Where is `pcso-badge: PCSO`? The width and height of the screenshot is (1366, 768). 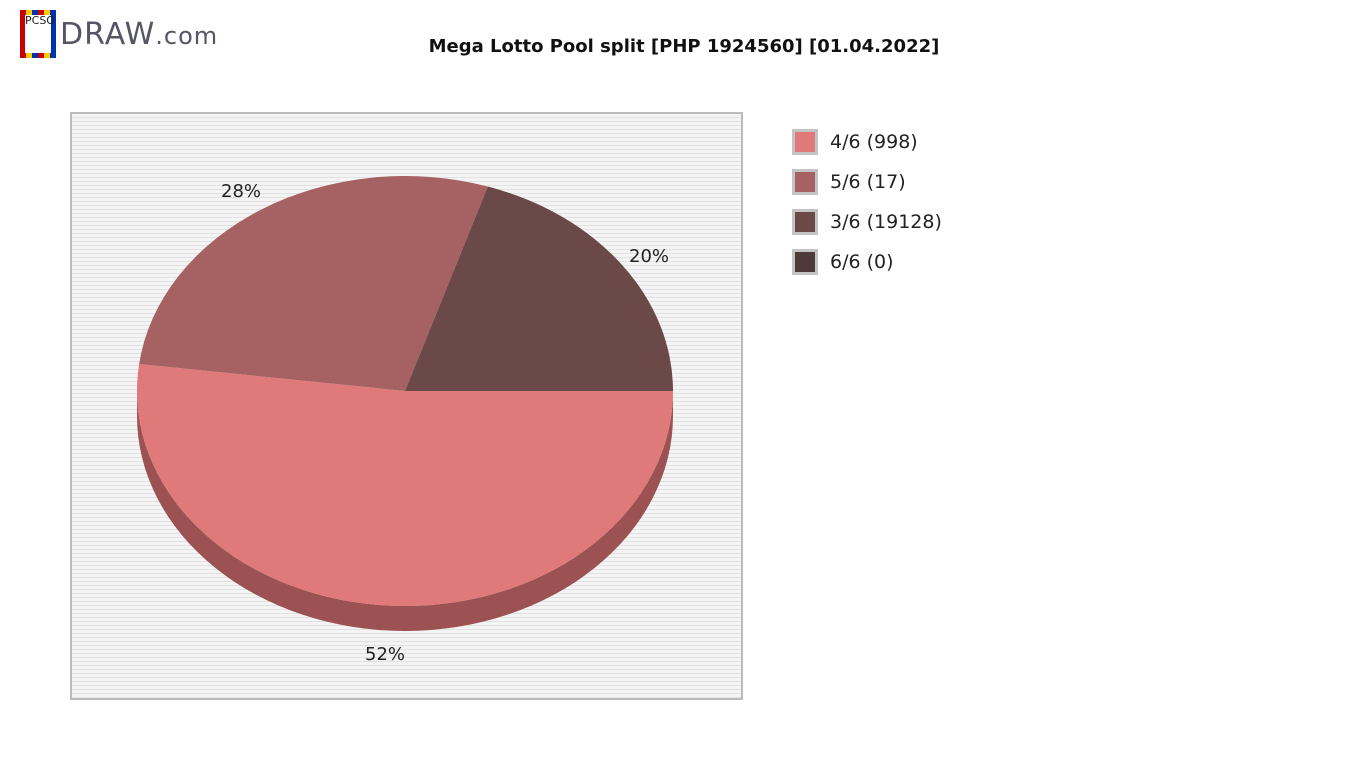 pcso-badge: PCSO is located at coordinates (38, 34).